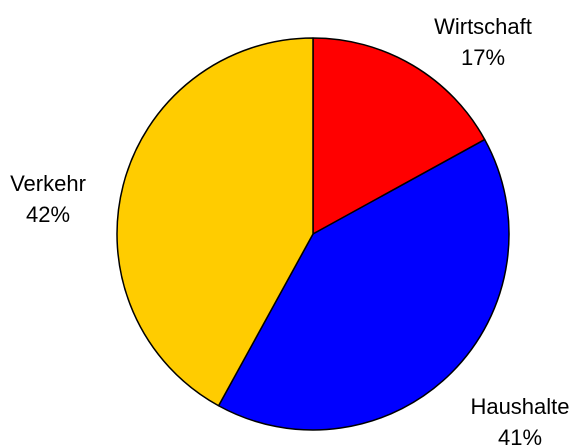 This screenshot has width=584, height=447. Describe the element at coordinates (483, 26) in the screenshot. I see `slice-label: Wirtschaft` at that location.